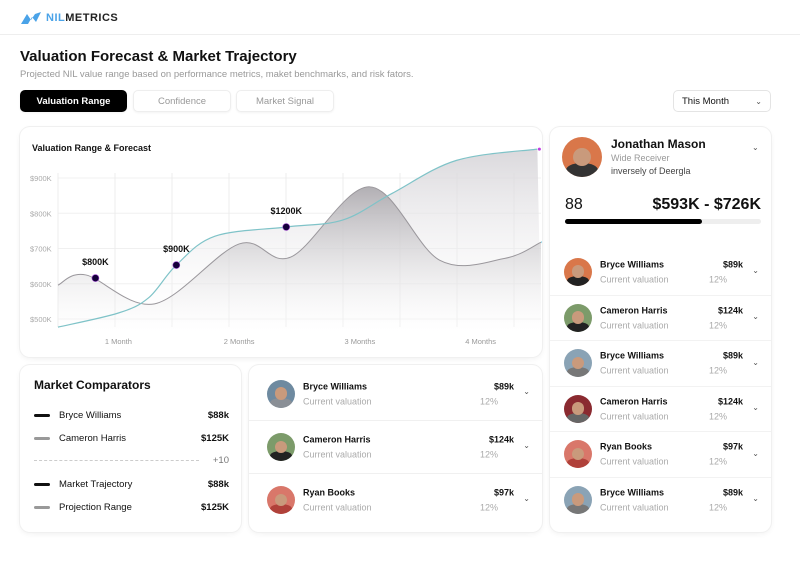  I want to click on comparator-label: Bryce Williams, so click(90, 415).